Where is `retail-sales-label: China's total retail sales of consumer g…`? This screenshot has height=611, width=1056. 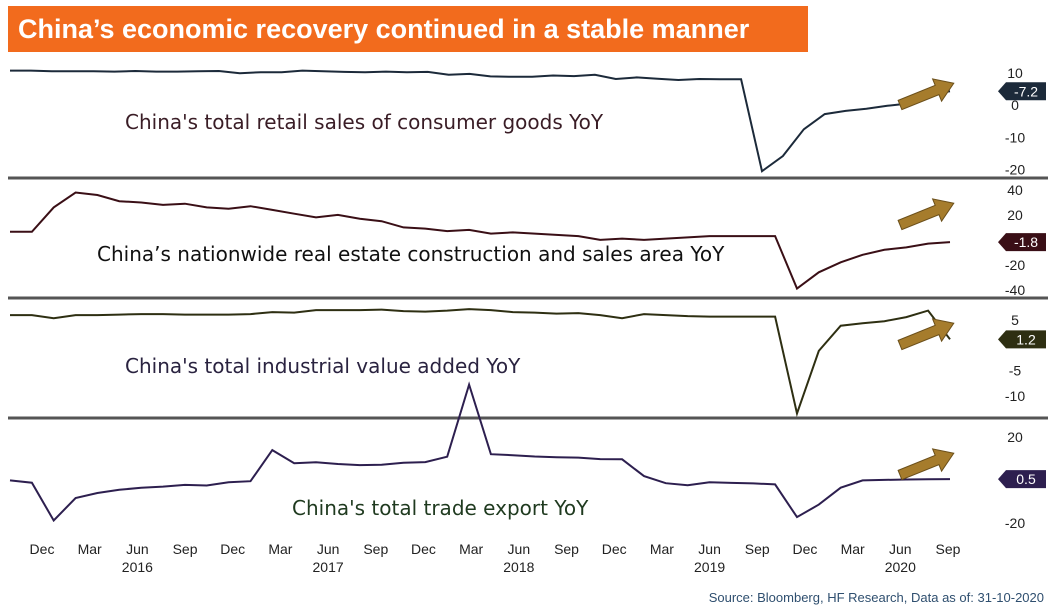 retail-sales-label: China's total retail sales of consumer g… is located at coordinates (364, 122).